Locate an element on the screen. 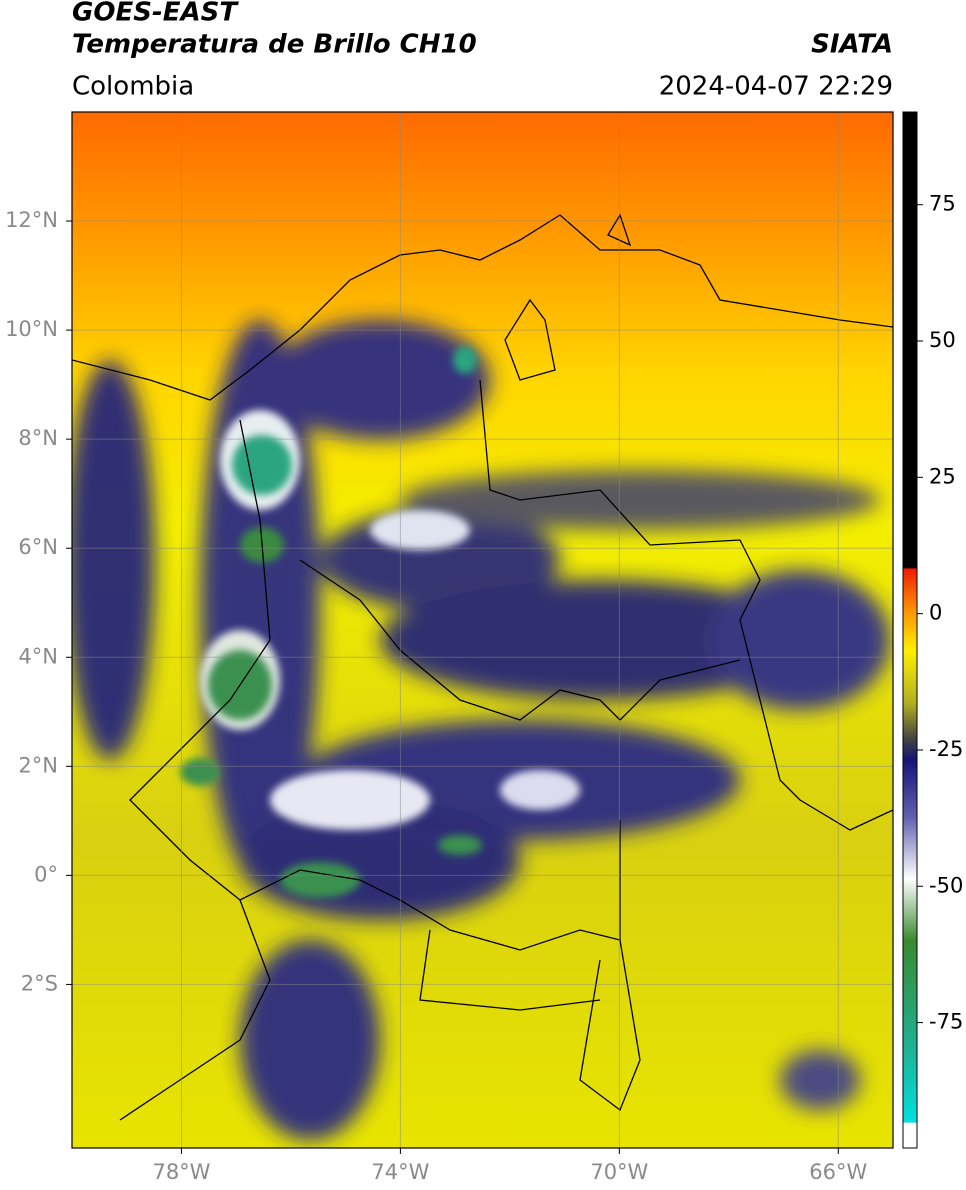 The image size is (966, 1190). colorbar-tick-label: 0 is located at coordinates (935, 613).